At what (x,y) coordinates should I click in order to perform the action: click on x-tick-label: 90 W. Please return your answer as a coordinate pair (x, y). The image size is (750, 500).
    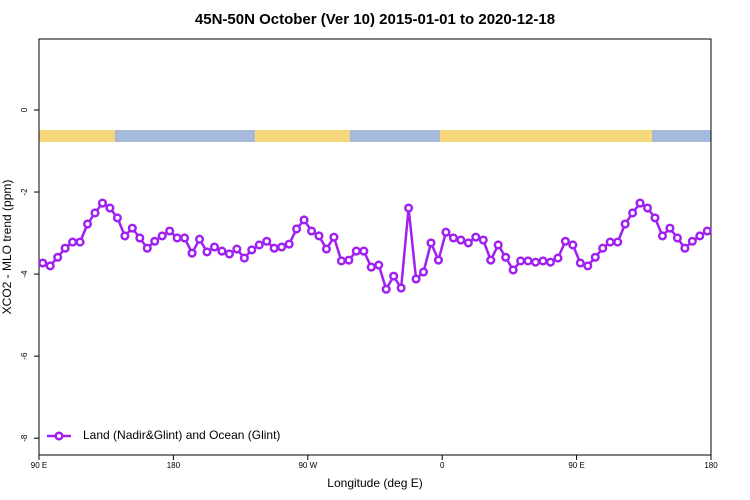
    Looking at the image, I should click on (307, 465).